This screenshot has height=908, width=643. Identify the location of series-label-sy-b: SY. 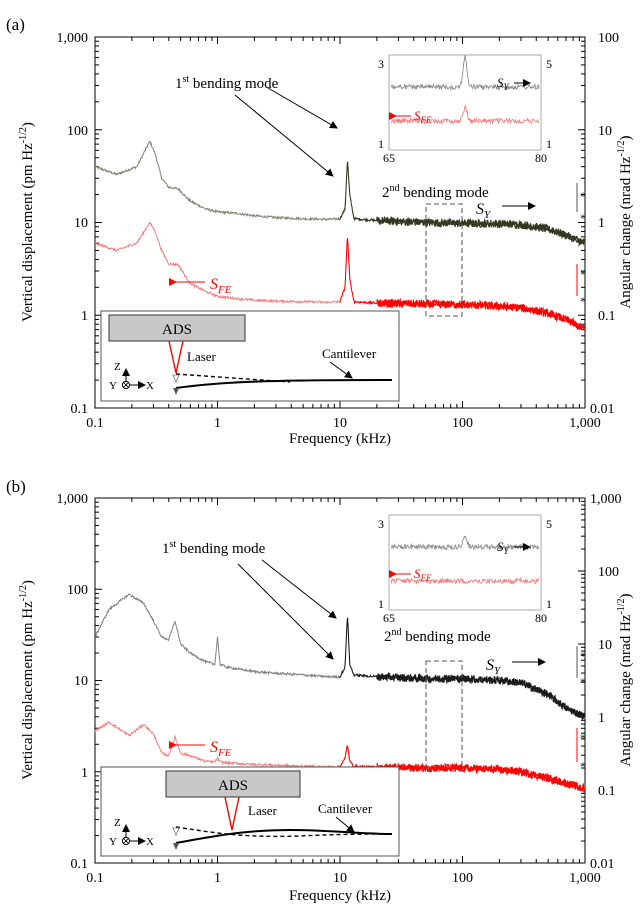
(494, 667).